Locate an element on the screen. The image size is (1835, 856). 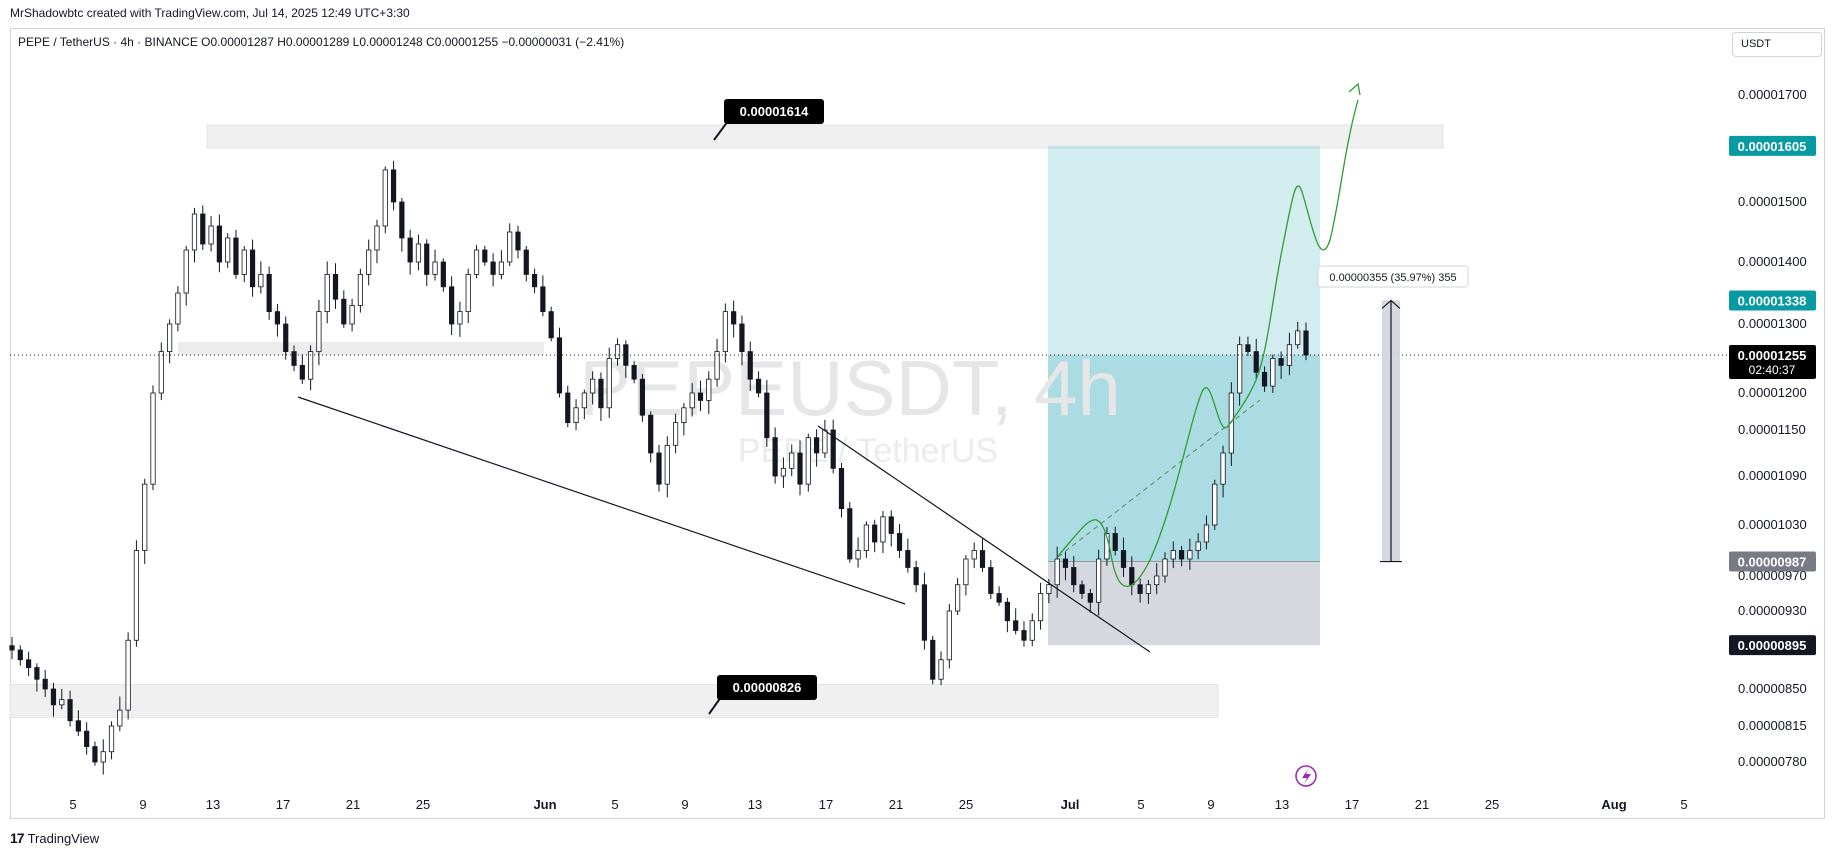
projection-path is located at coordinates (1208, 343).